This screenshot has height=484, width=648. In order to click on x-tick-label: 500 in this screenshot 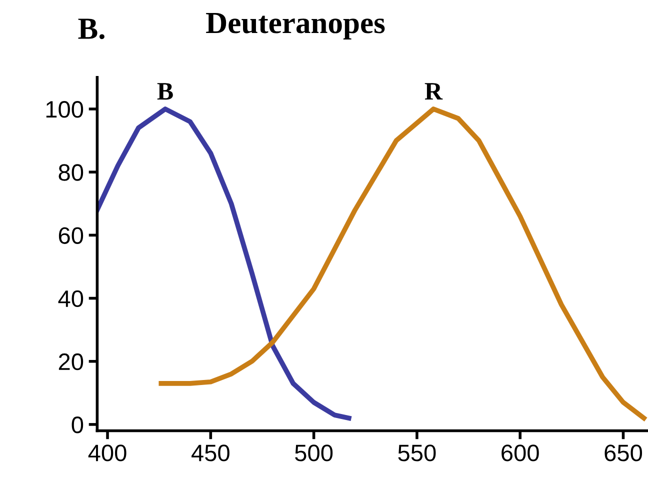, I will do `click(314, 453)`.